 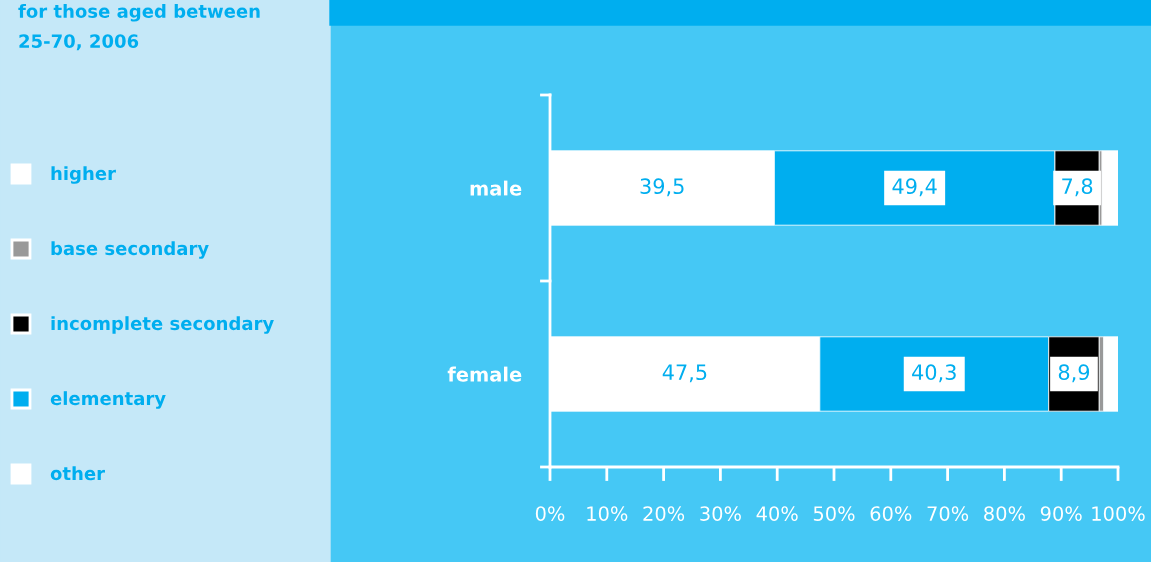 I want to click on x-tick-label: 30%, so click(x=720, y=513).